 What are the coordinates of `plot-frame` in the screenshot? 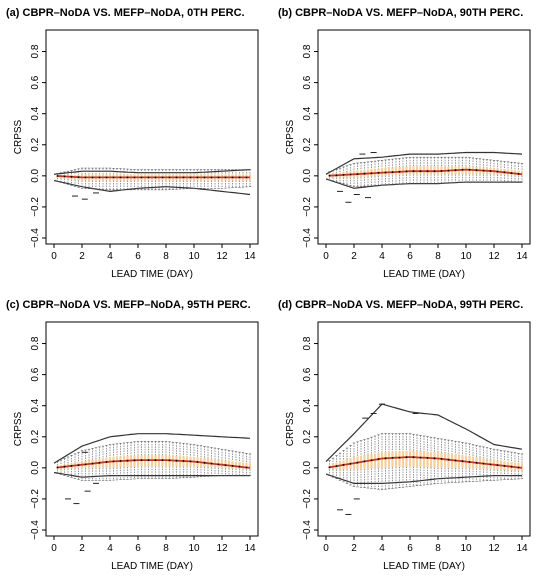 It's located at (152, 137).